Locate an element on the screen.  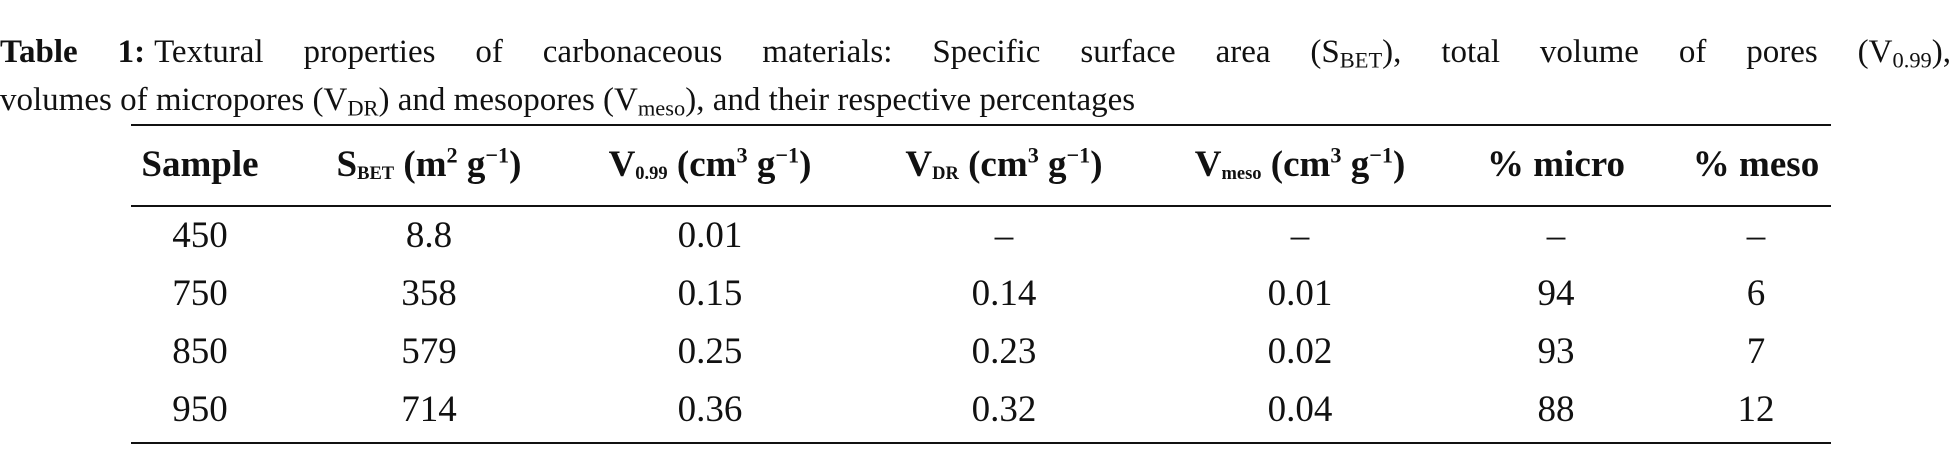
table-cell: 8.8 is located at coordinates (429, 235).